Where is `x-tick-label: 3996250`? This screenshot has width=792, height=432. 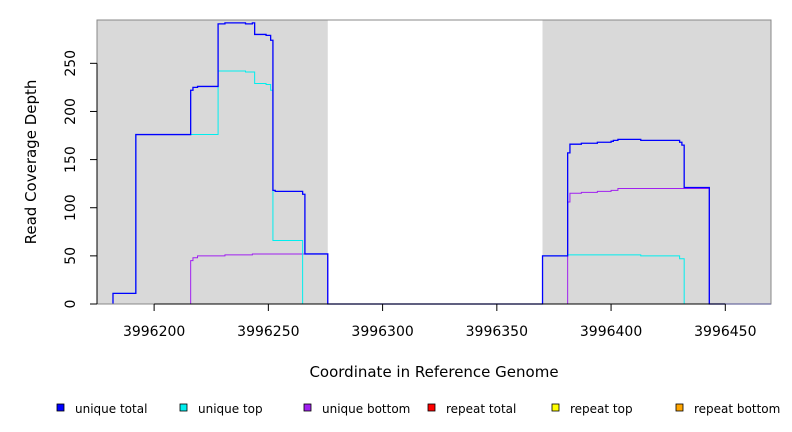 x-tick-label: 3996250 is located at coordinates (268, 332).